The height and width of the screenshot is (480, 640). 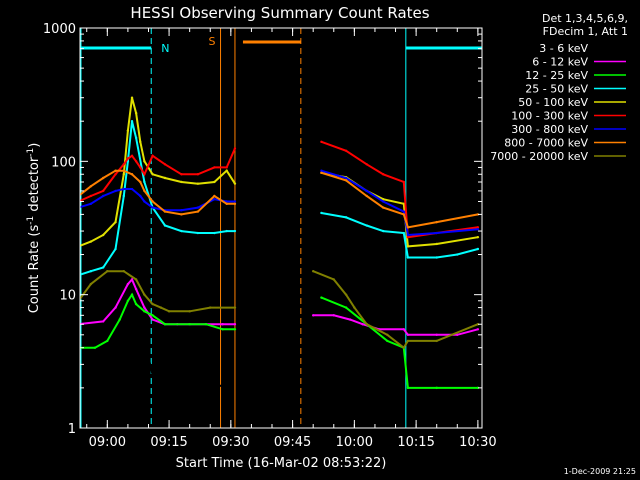 What do you see at coordinates (168, 442) in the screenshot?
I see `x-tick-label: 09:15` at bounding box center [168, 442].